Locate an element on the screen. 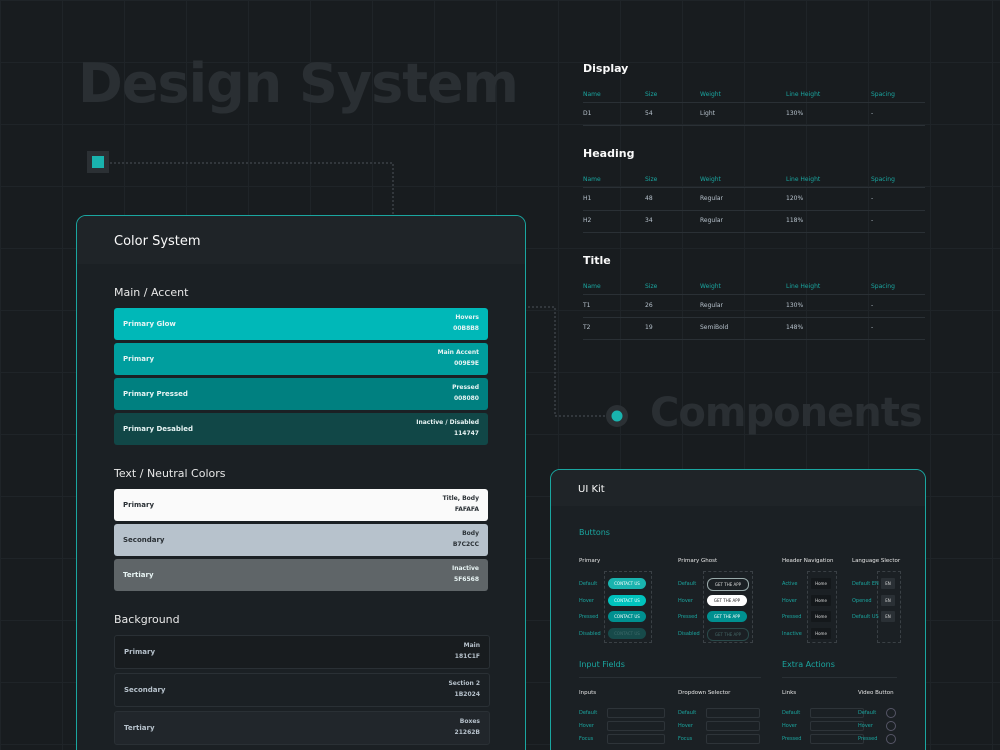  cell: T2 is located at coordinates (587, 327).